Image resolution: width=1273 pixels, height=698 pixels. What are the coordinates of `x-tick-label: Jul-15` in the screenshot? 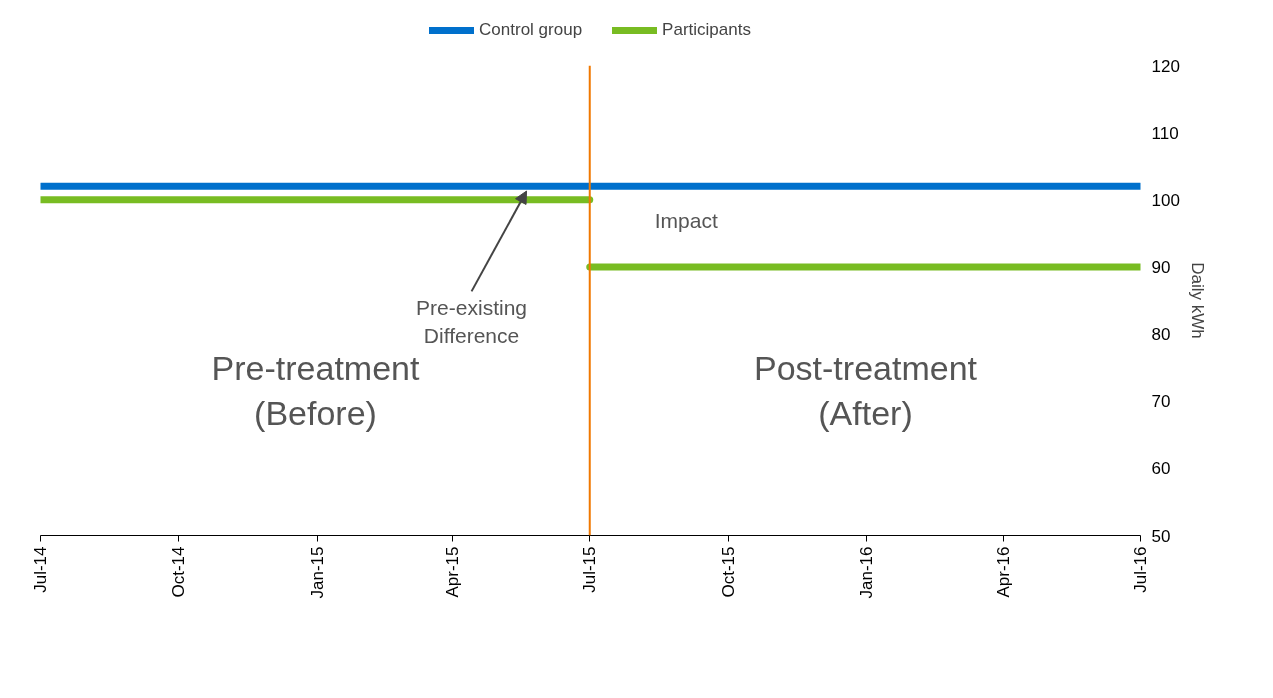 It's located at (590, 569).